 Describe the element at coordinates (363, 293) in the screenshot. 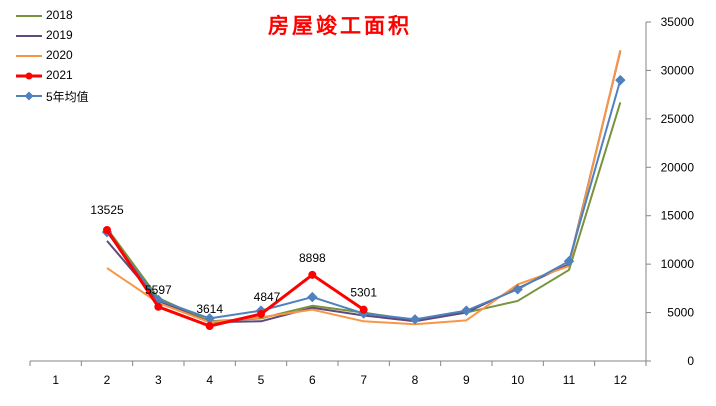

I see `data-label: 5301` at that location.